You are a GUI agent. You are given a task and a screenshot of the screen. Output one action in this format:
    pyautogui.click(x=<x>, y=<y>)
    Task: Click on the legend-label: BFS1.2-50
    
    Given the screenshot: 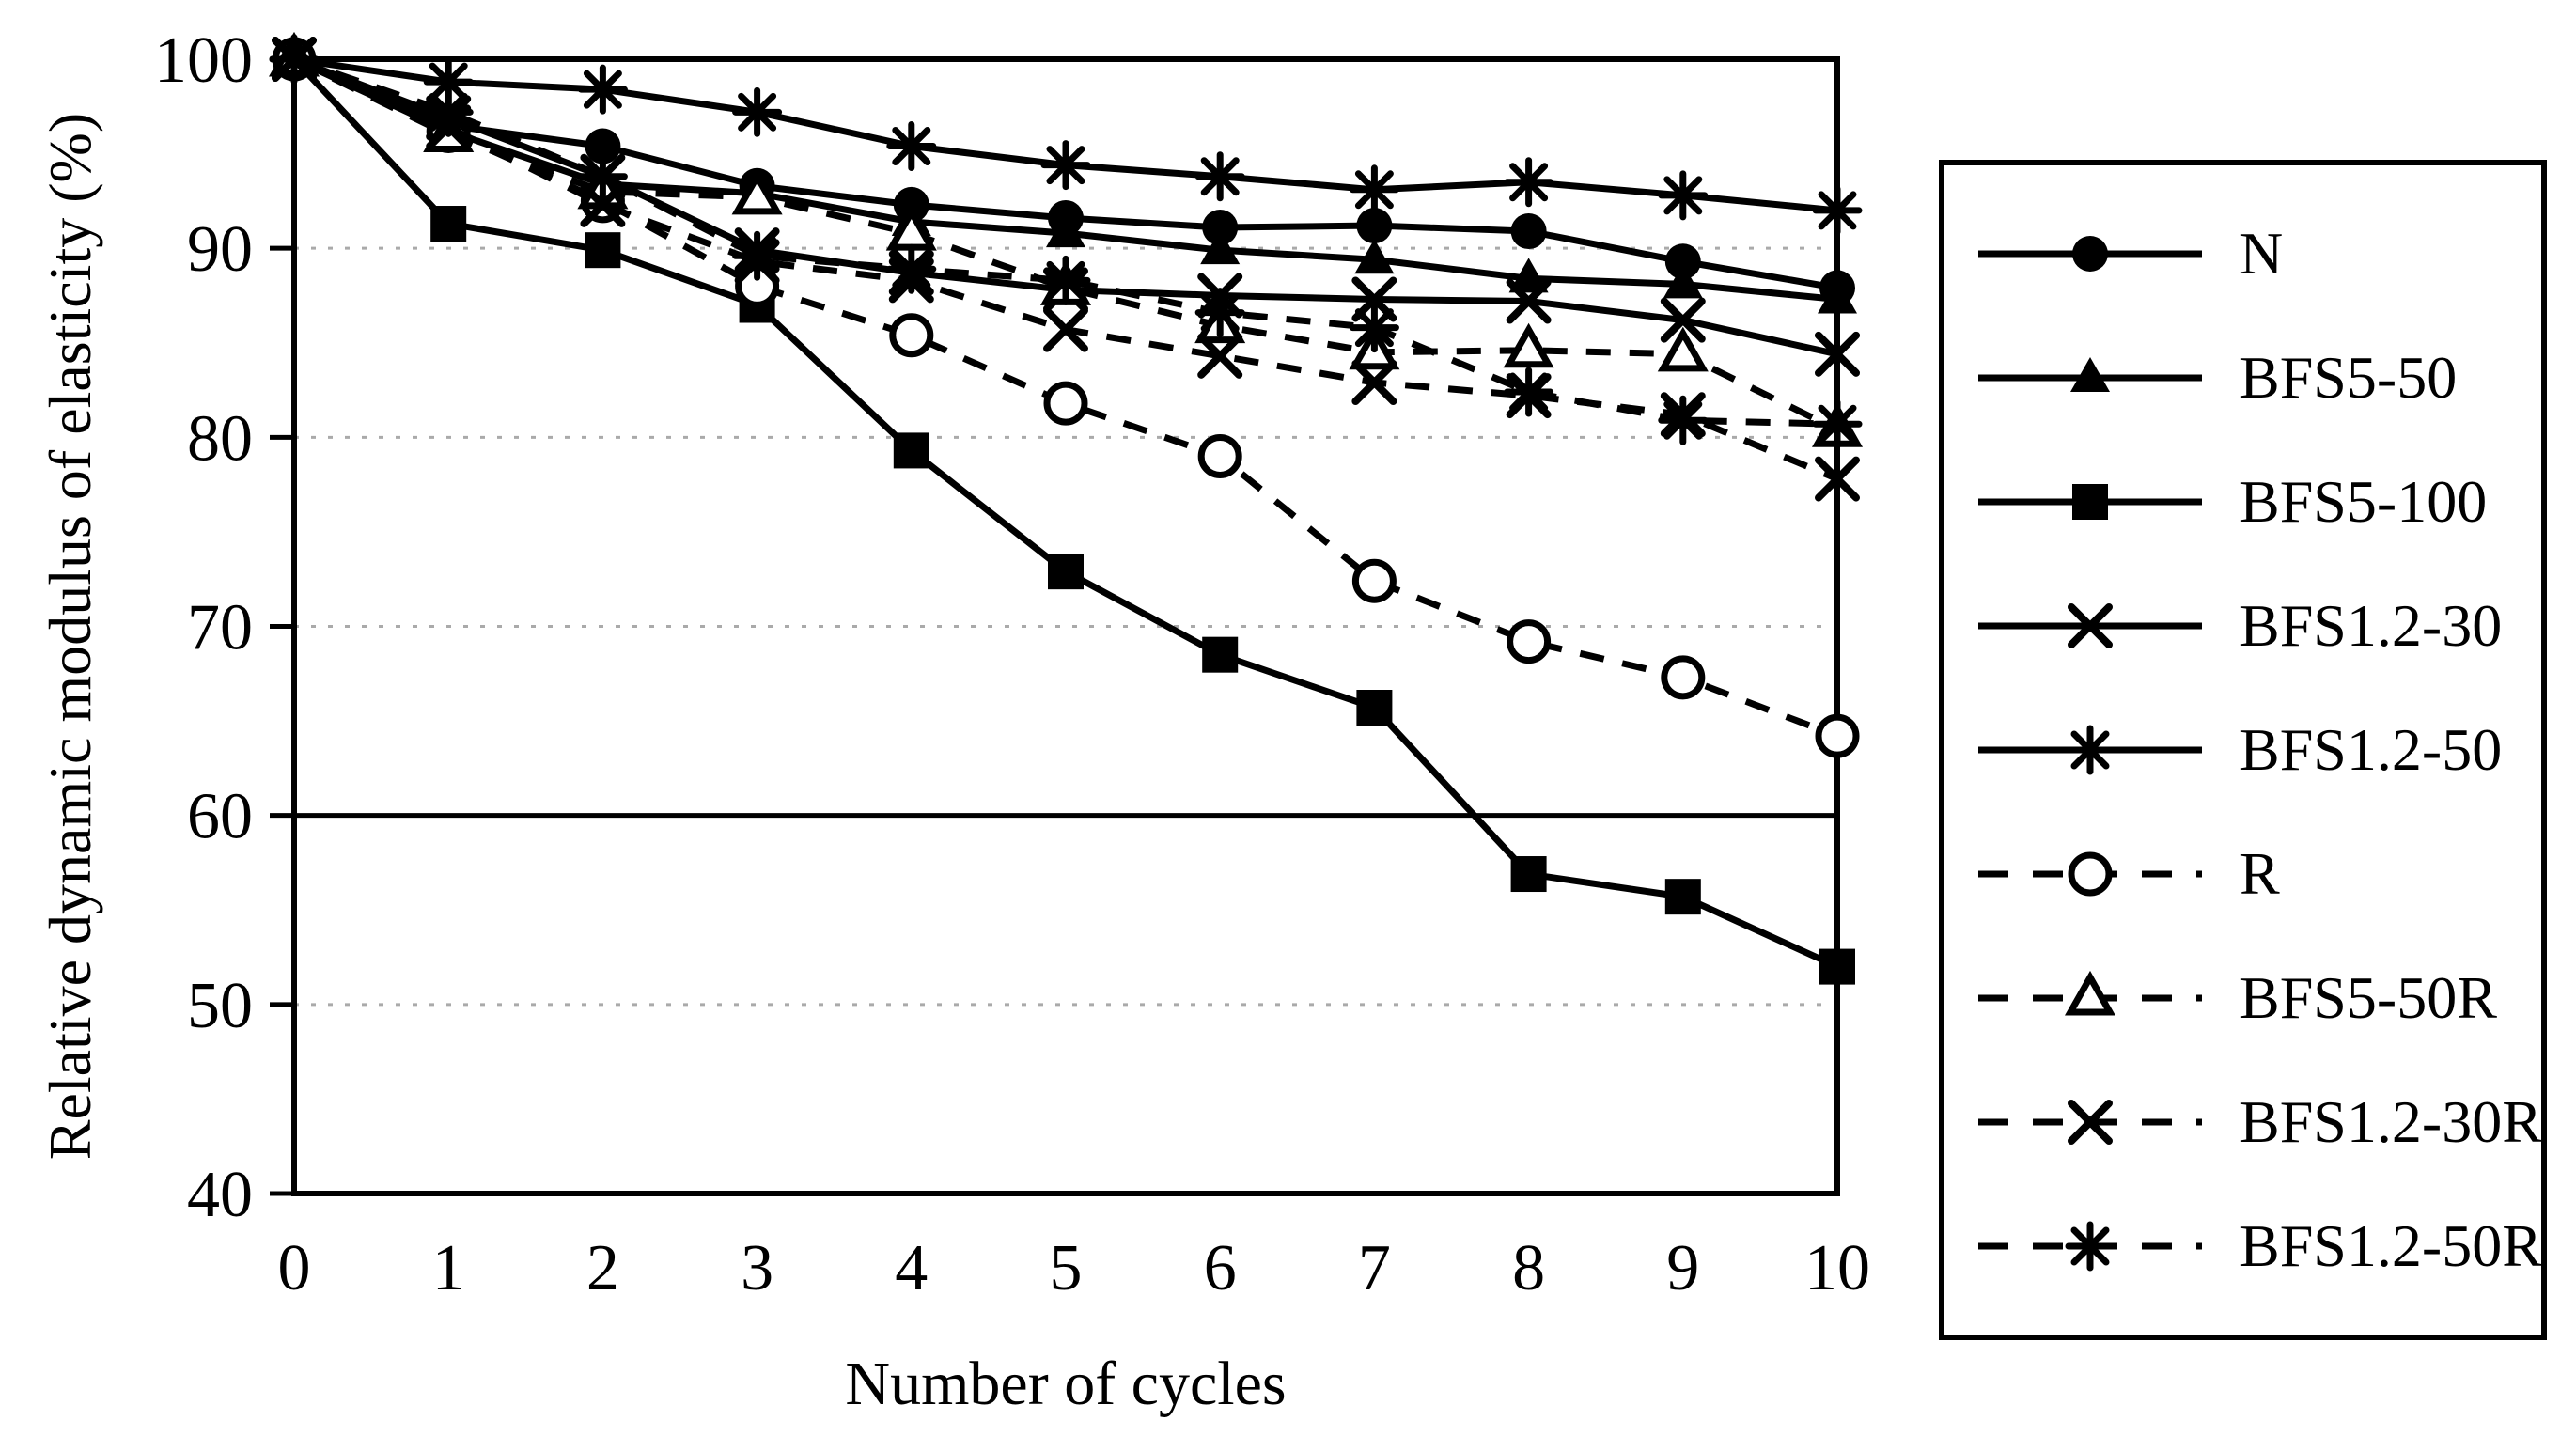 What is the action you would take?
    pyautogui.click(x=2372, y=750)
    